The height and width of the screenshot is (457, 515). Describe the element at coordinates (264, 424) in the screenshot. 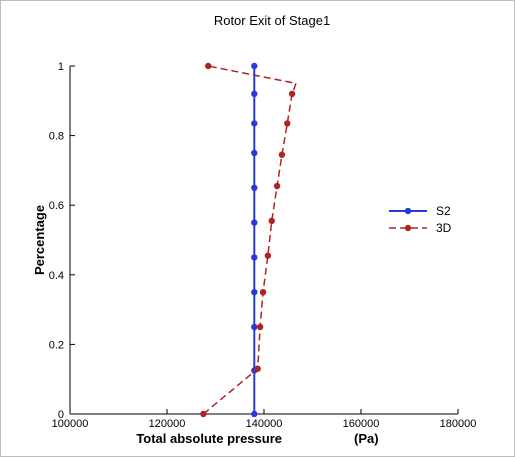

I see `x-tick-label: 140000` at that location.